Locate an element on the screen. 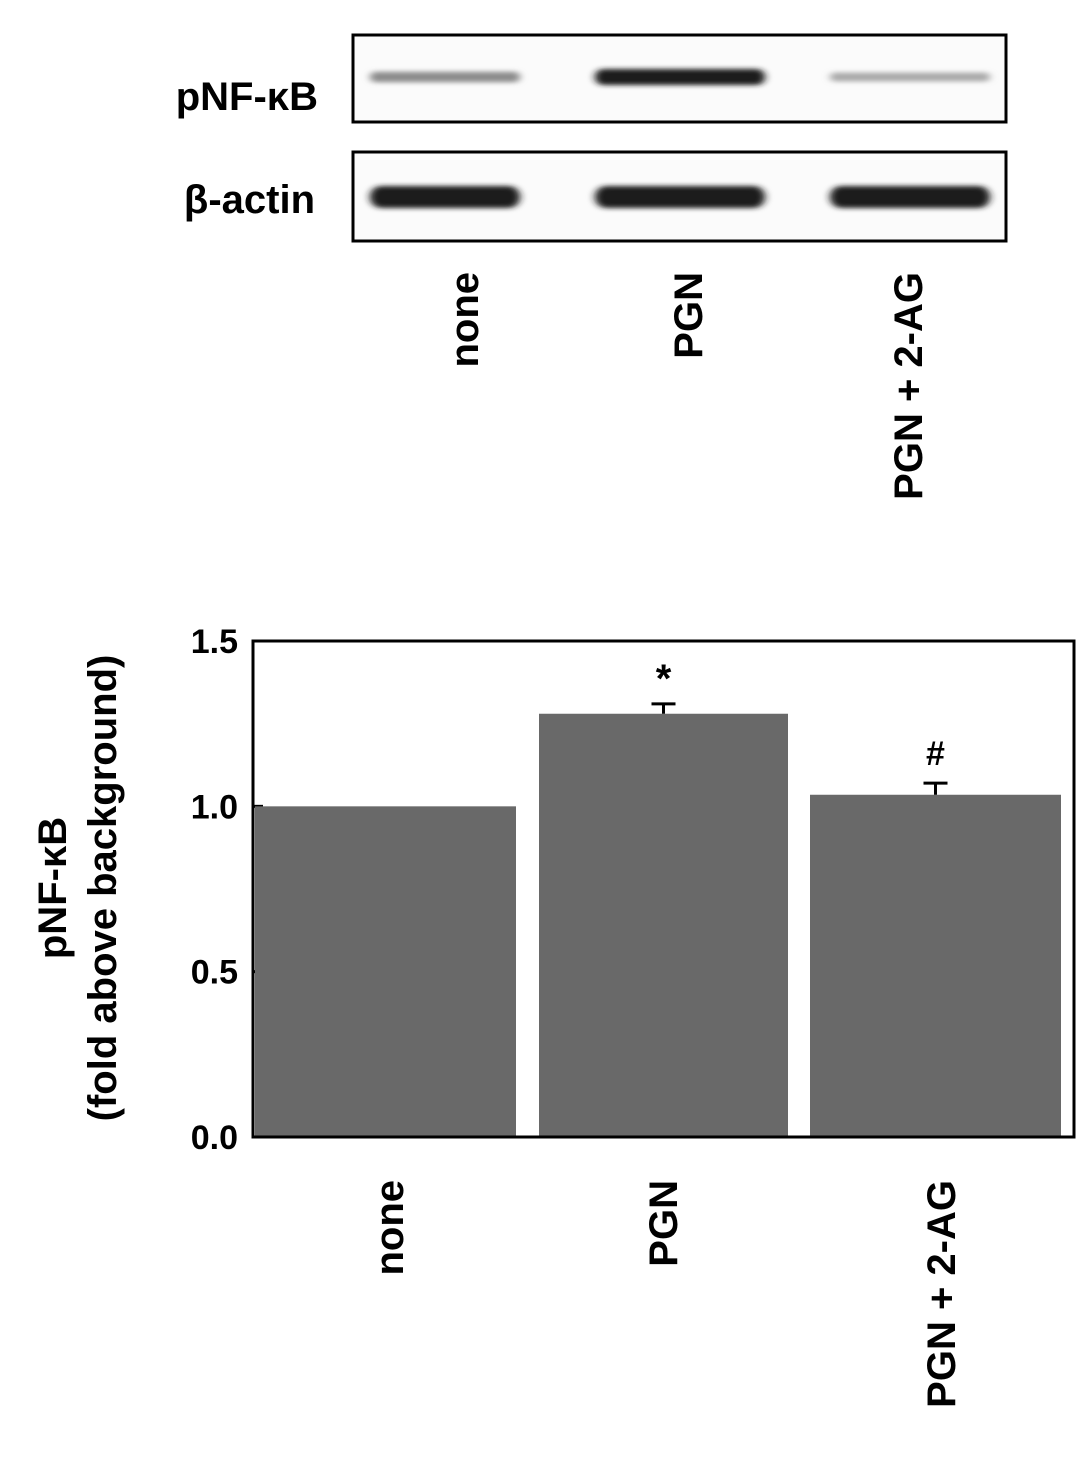 This screenshot has width=1087, height=1474. significance-marker: * is located at coordinates (664, 679).